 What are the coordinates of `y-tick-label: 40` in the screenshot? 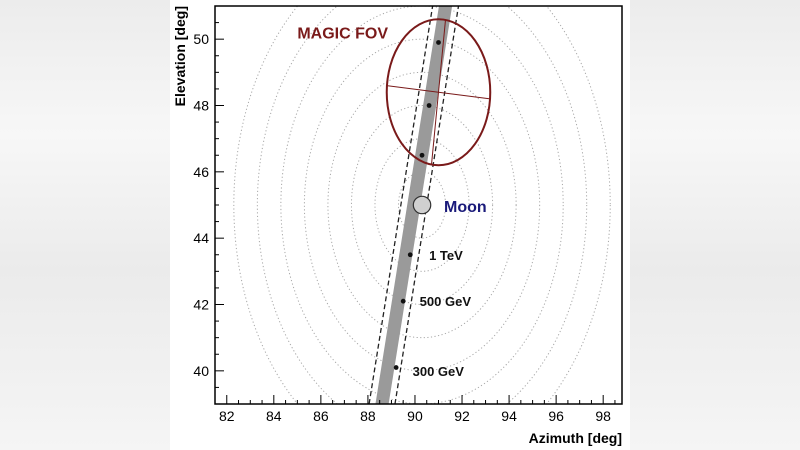 It's located at (201, 371).